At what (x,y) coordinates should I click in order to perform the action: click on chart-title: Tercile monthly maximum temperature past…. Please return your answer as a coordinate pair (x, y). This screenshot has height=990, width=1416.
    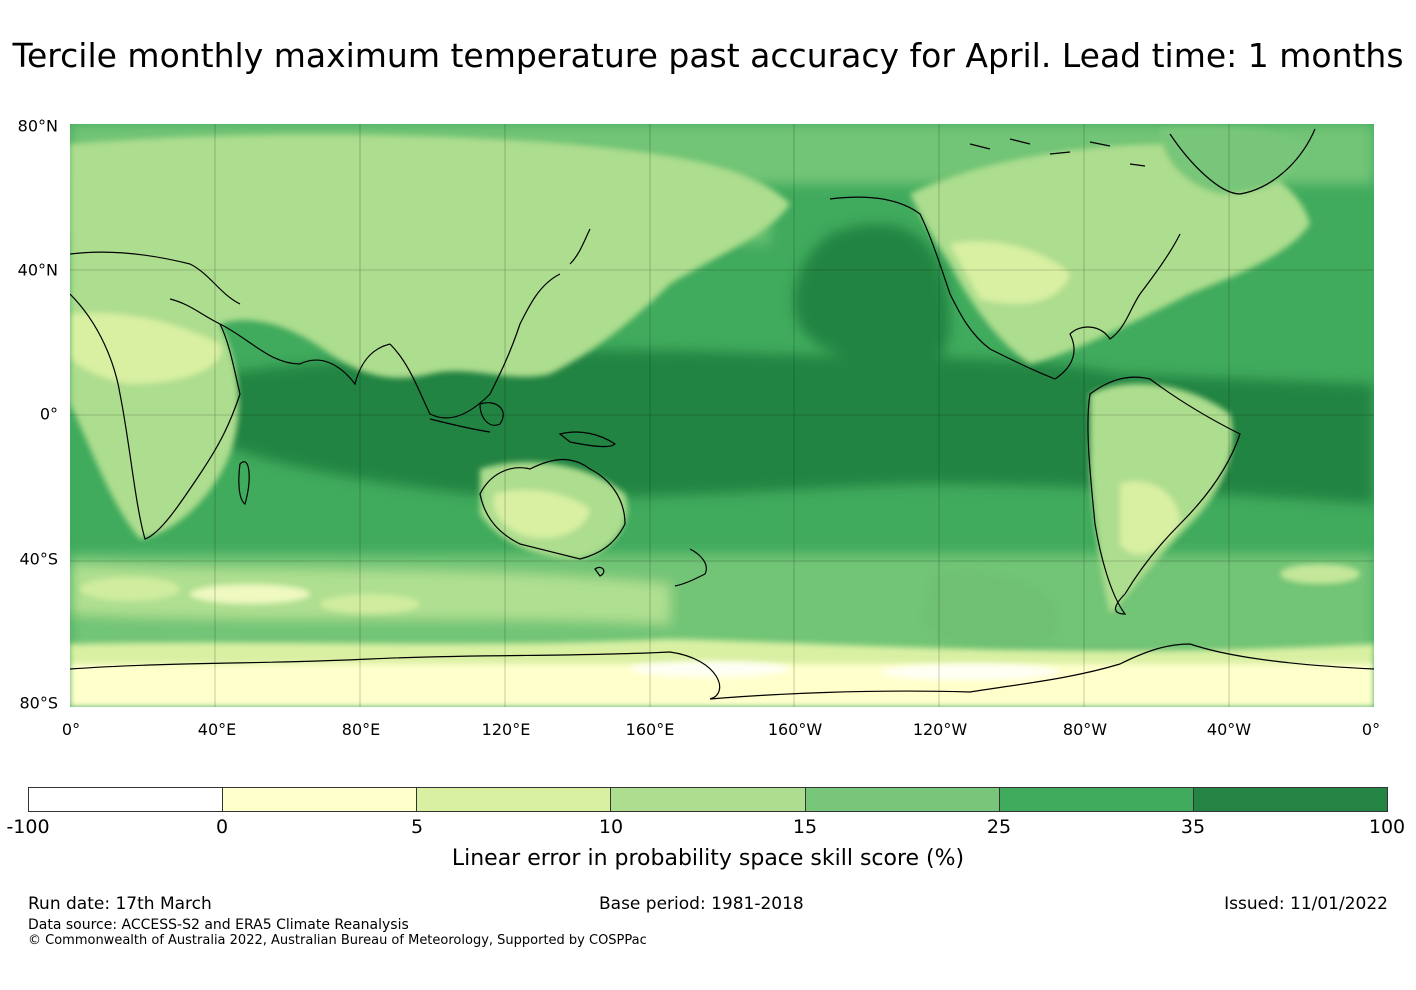
    Looking at the image, I should click on (708, 55).